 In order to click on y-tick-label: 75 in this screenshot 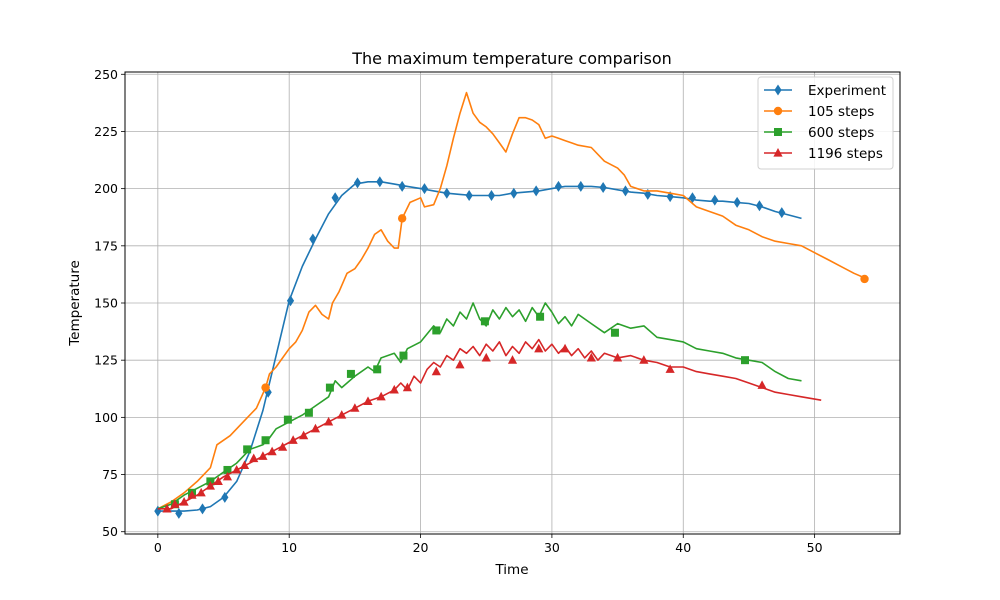, I will do `click(110, 474)`.